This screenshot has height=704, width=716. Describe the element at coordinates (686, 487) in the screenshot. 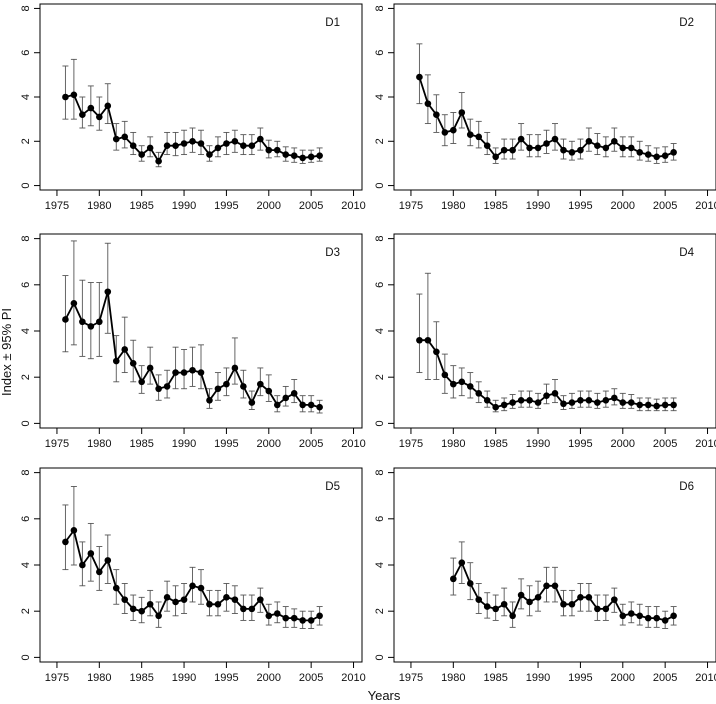

I see `panel-label: D6` at that location.